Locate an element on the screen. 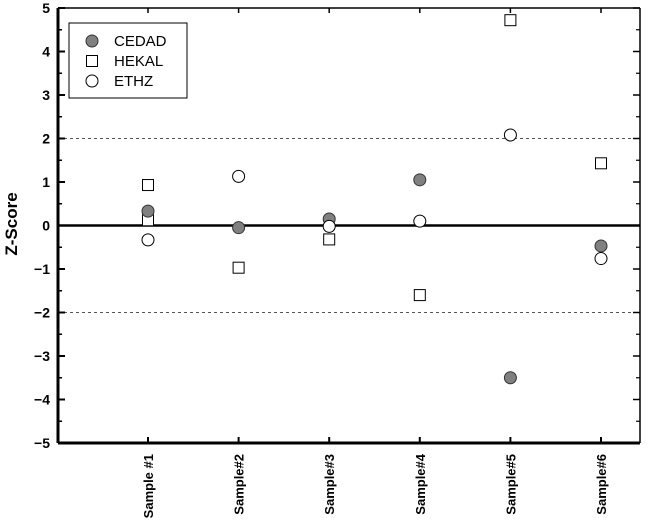  legend-marker-ethz is located at coordinates (92, 81).